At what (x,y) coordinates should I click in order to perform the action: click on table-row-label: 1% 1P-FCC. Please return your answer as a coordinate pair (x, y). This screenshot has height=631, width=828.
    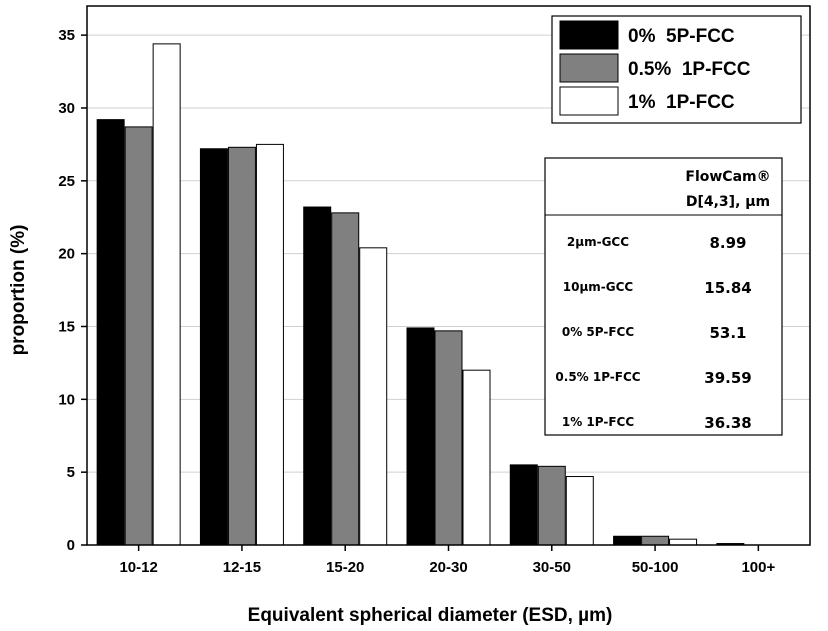
    Looking at the image, I should click on (598, 422).